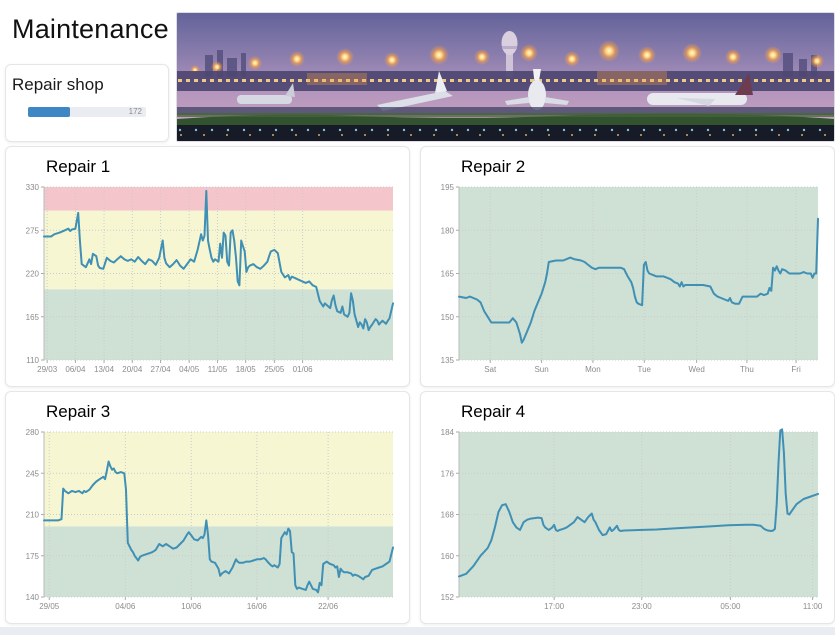 The image size is (835, 635). Describe the element at coordinates (246, 369) in the screenshot. I see `svg-text: 18/05` at that location.